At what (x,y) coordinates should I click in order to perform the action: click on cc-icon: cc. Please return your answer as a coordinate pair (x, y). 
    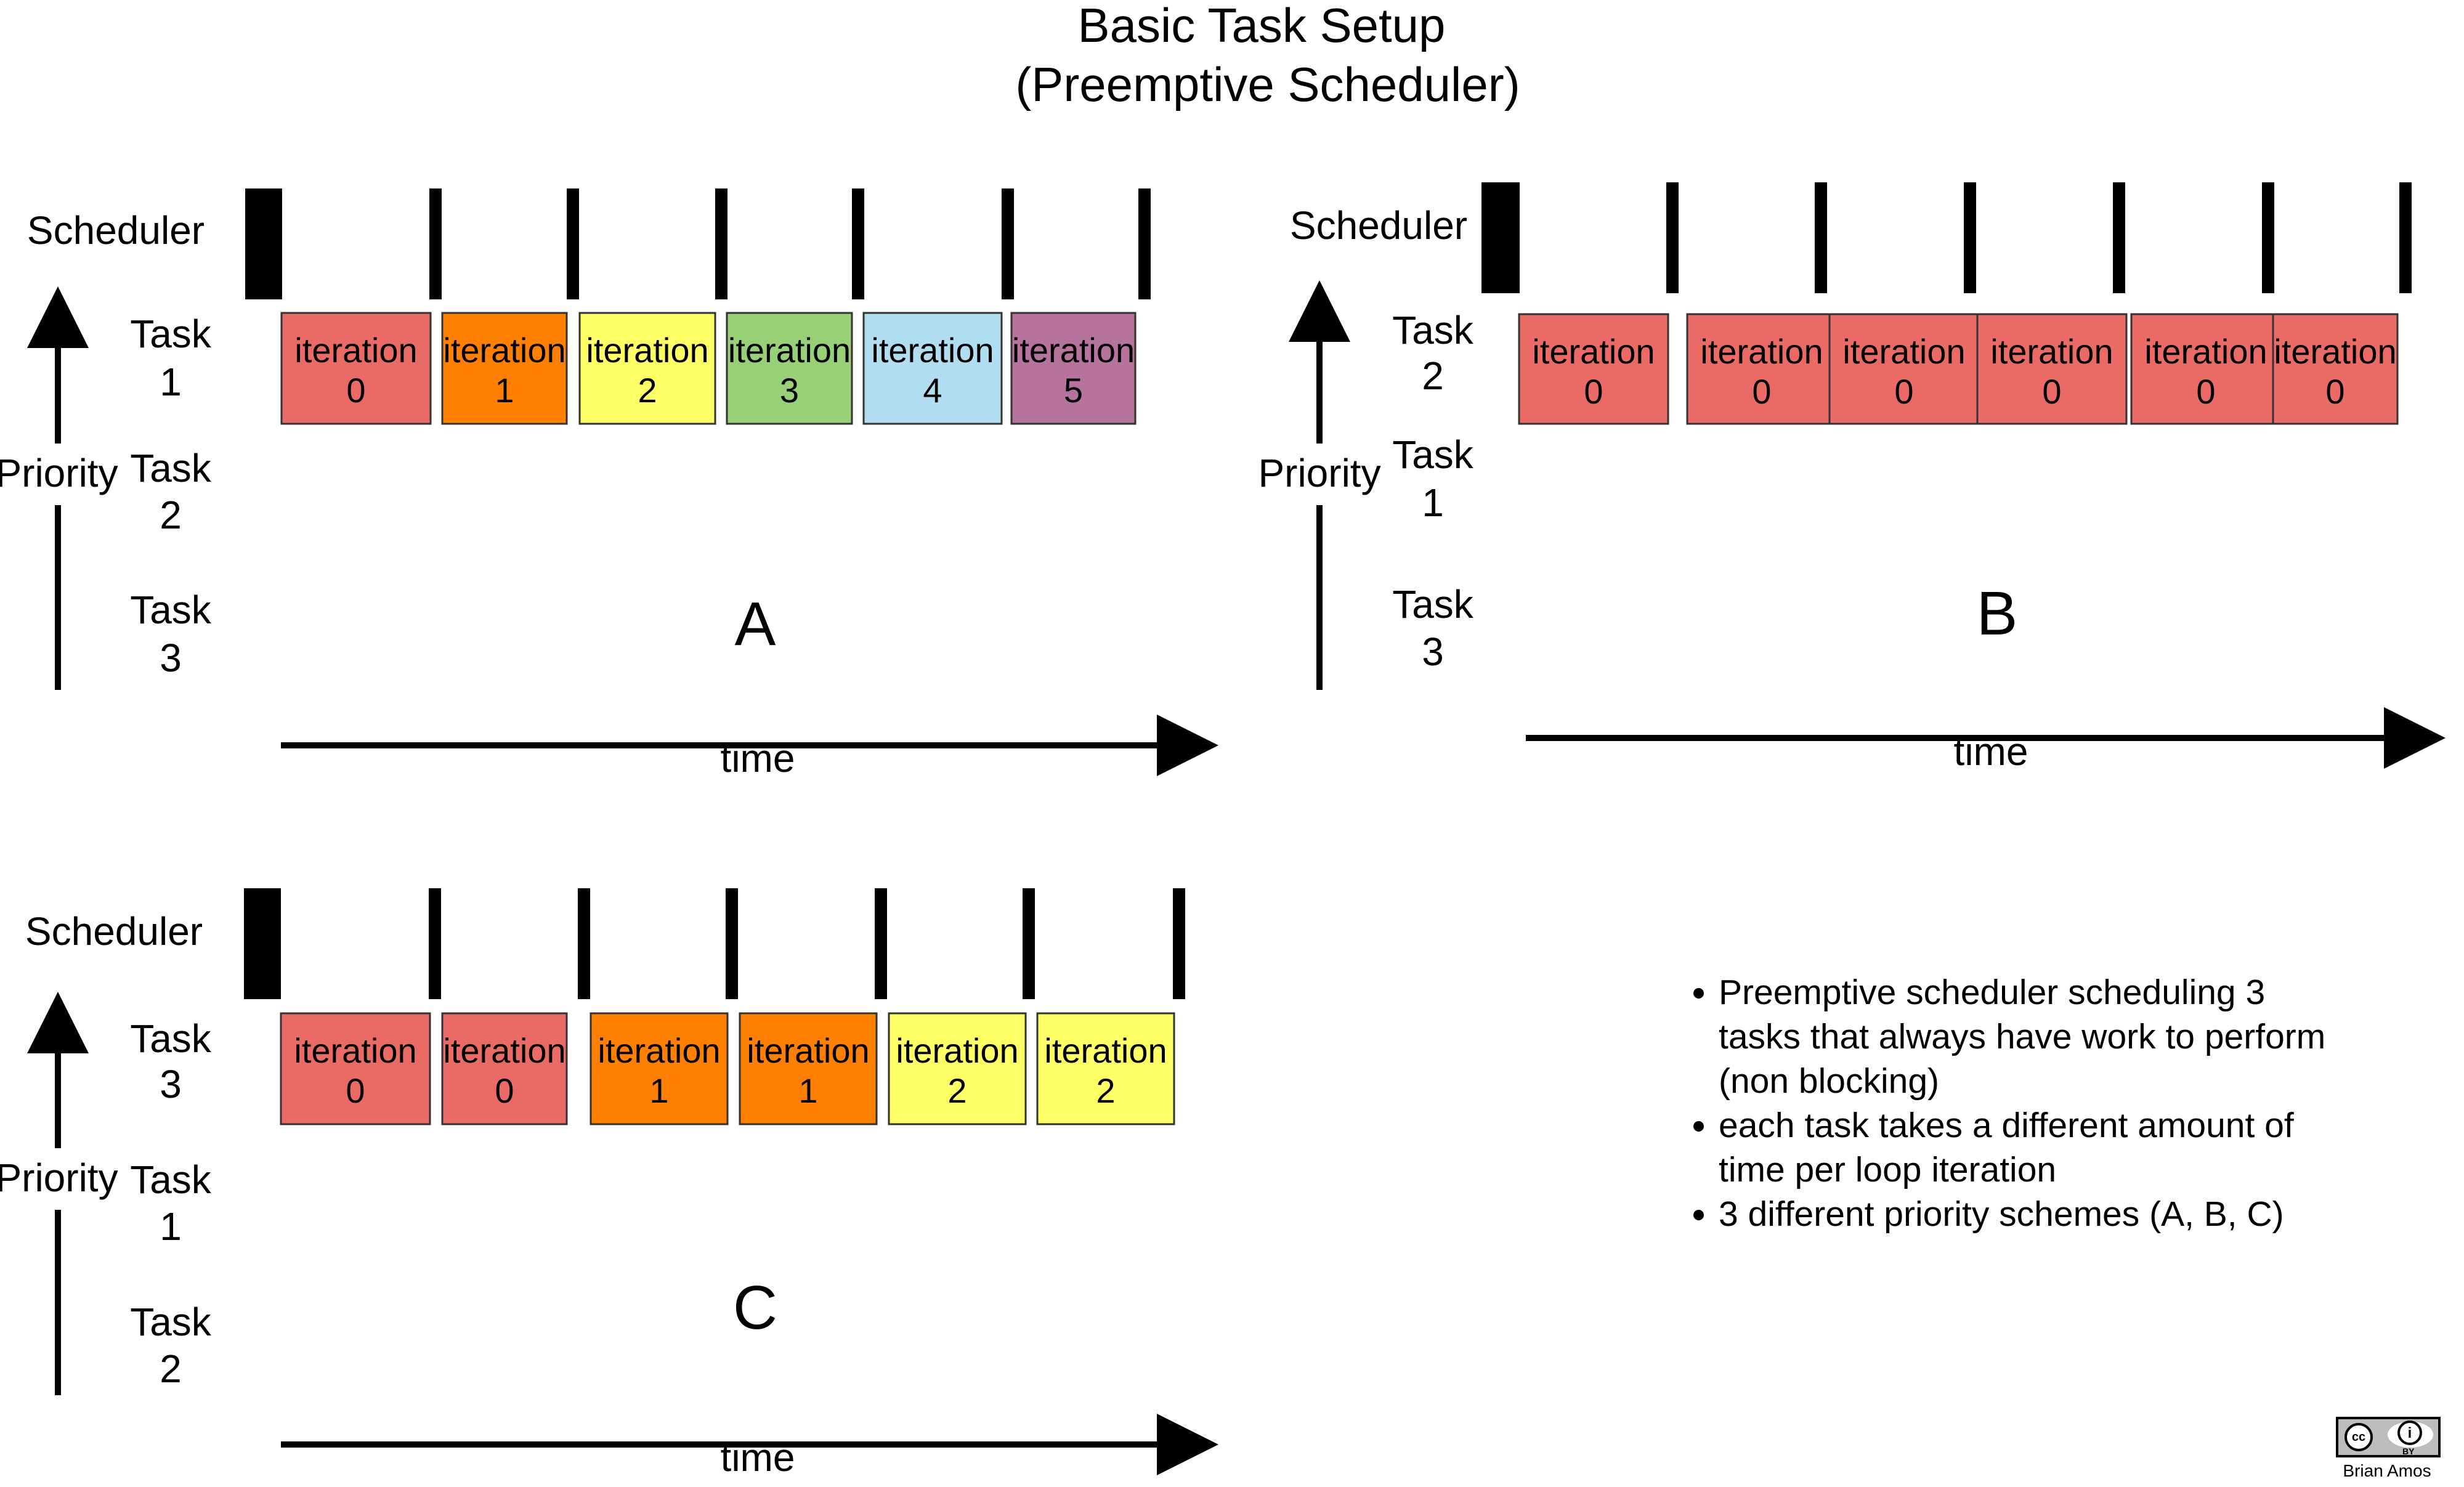
    Looking at the image, I should click on (2358, 1437).